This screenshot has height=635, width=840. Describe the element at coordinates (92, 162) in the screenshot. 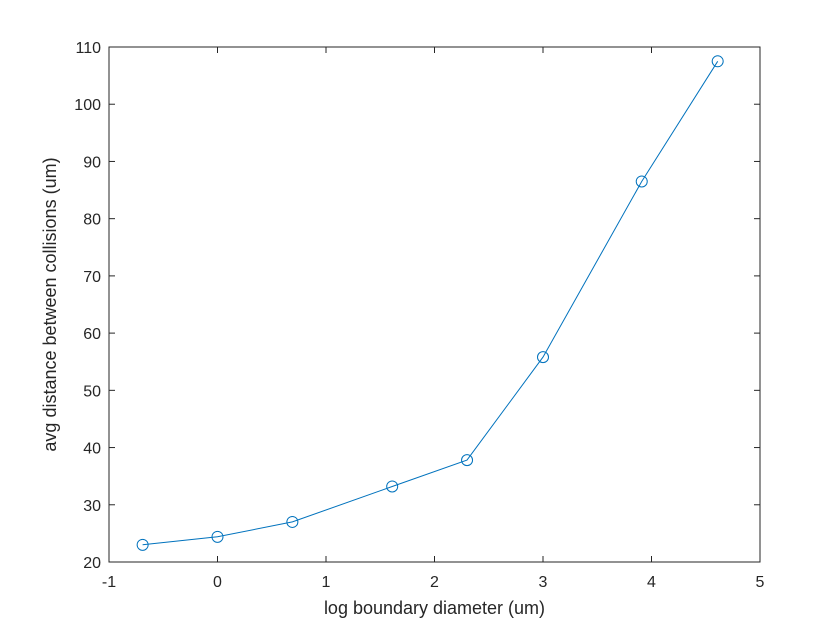

I see `y-tick-label: 90` at that location.